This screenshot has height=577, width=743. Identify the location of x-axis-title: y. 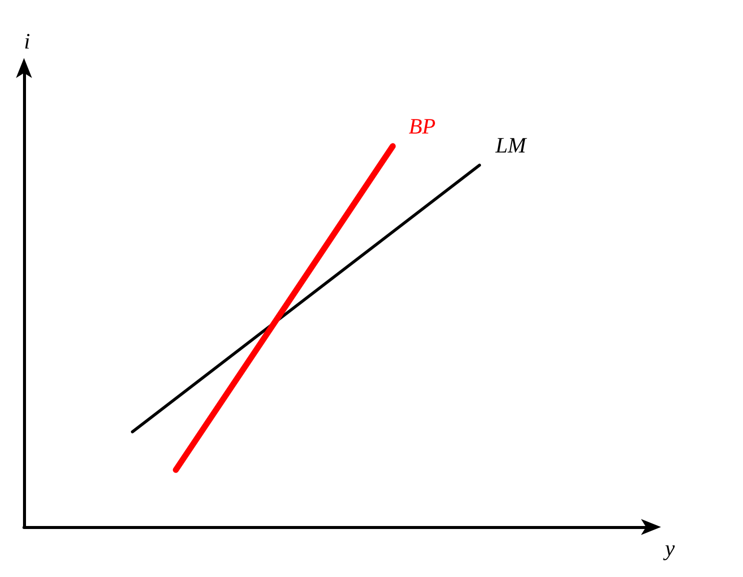
(669, 548).